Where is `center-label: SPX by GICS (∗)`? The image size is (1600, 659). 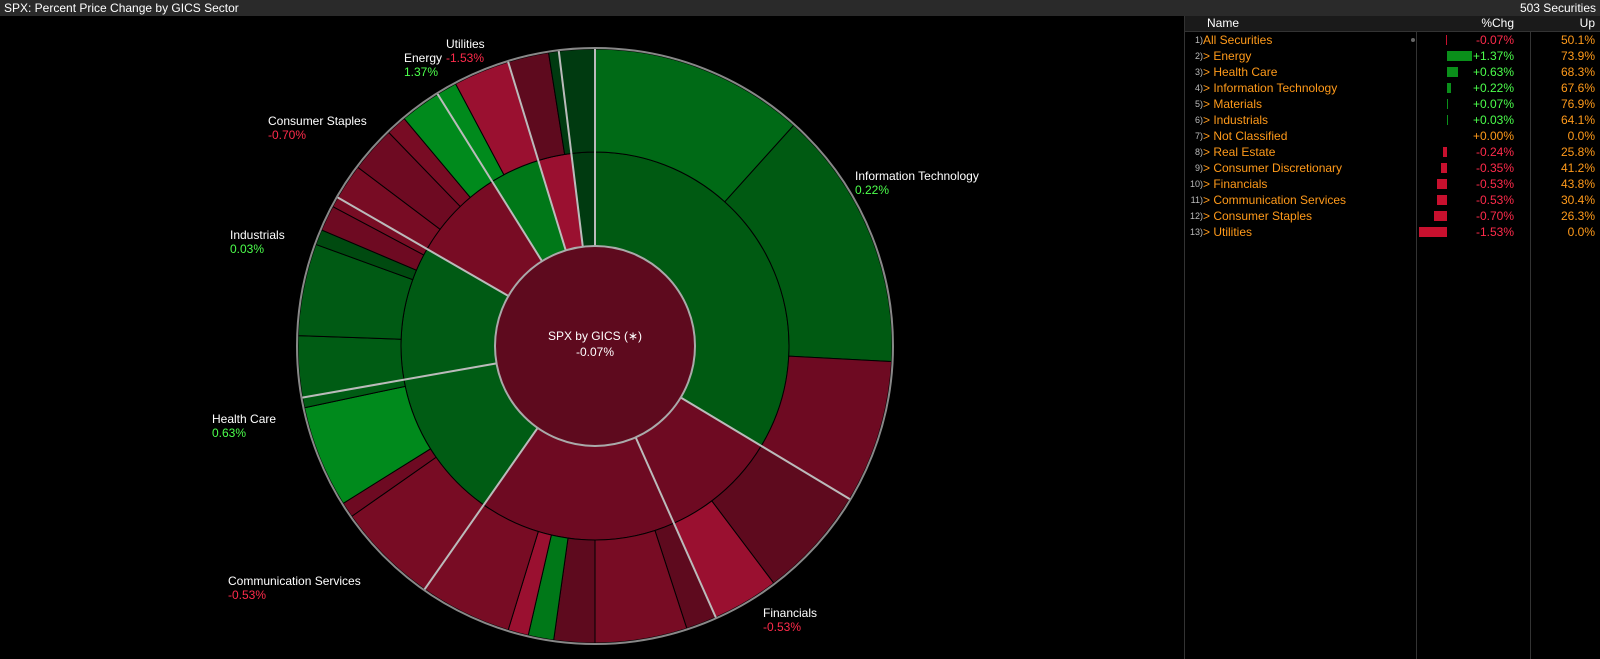 center-label: SPX by GICS (∗) is located at coordinates (595, 336).